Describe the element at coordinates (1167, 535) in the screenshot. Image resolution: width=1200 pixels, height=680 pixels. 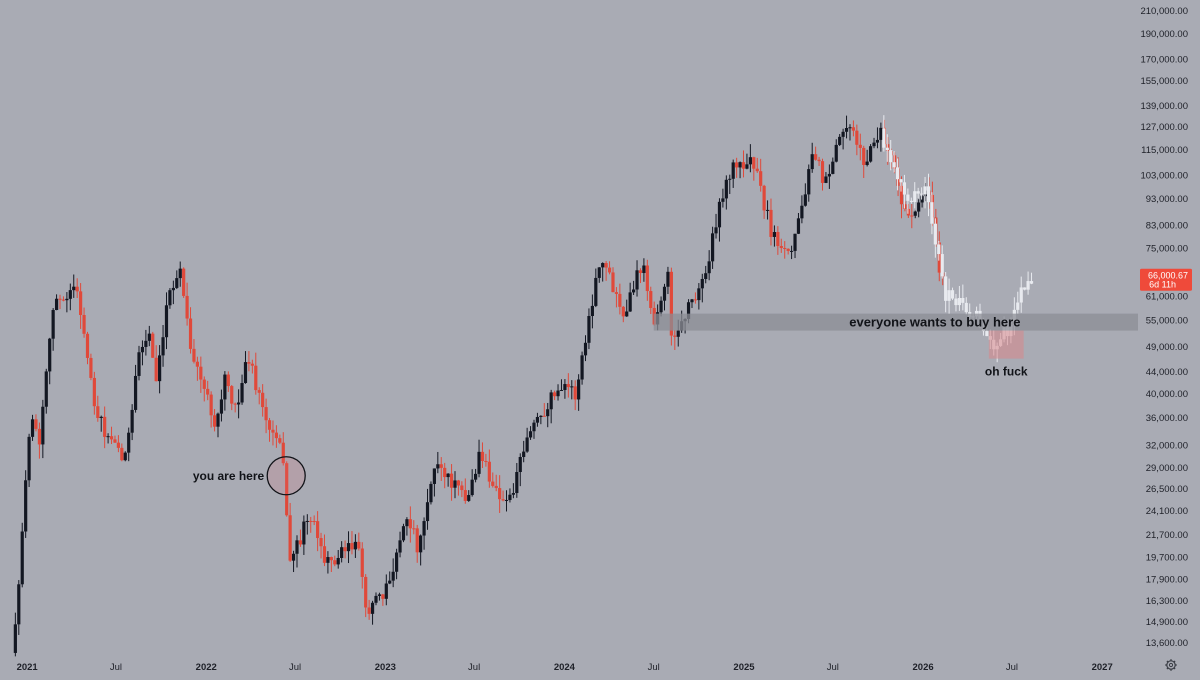
I see `y-tick-label: 21,700.00` at that location.